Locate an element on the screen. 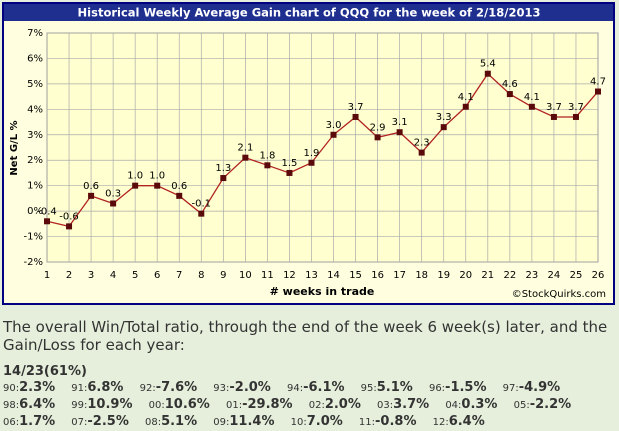 Image resolution: width=619 pixels, height=431 pixels. x-tick-label: 24 is located at coordinates (554, 275).